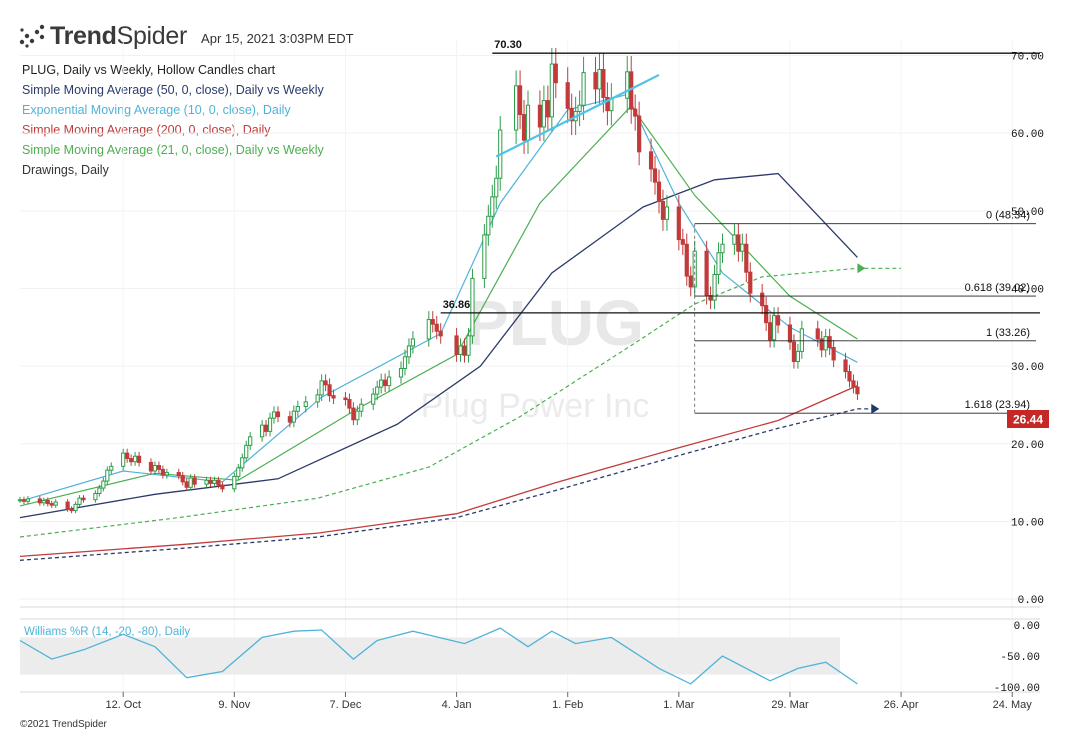 Image resolution: width=1070 pixels, height=736 pixels. Describe the element at coordinates (875, 408) in the screenshot. I see `sma-200-weekly-marker` at that location.